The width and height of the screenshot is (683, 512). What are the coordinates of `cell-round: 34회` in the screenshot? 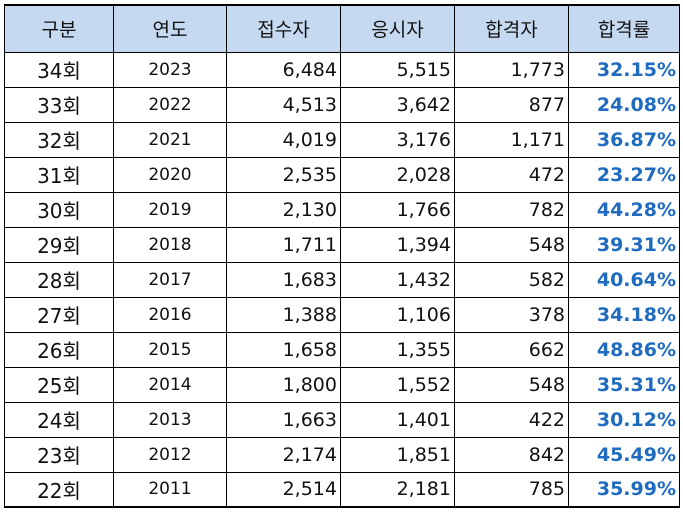 It's located at (59, 69).